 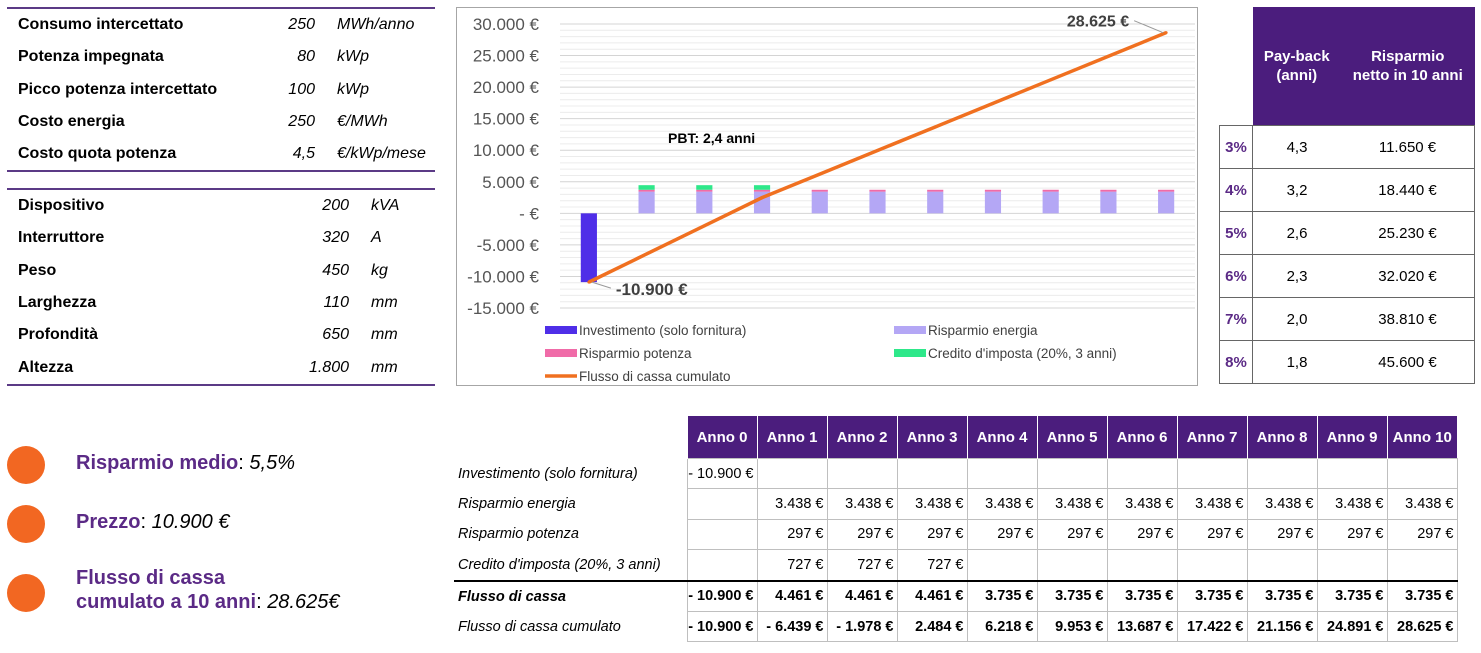 What do you see at coordinates (862, 626) in the screenshot?
I see `cashflow-cell: - 1.978 €` at bounding box center [862, 626].